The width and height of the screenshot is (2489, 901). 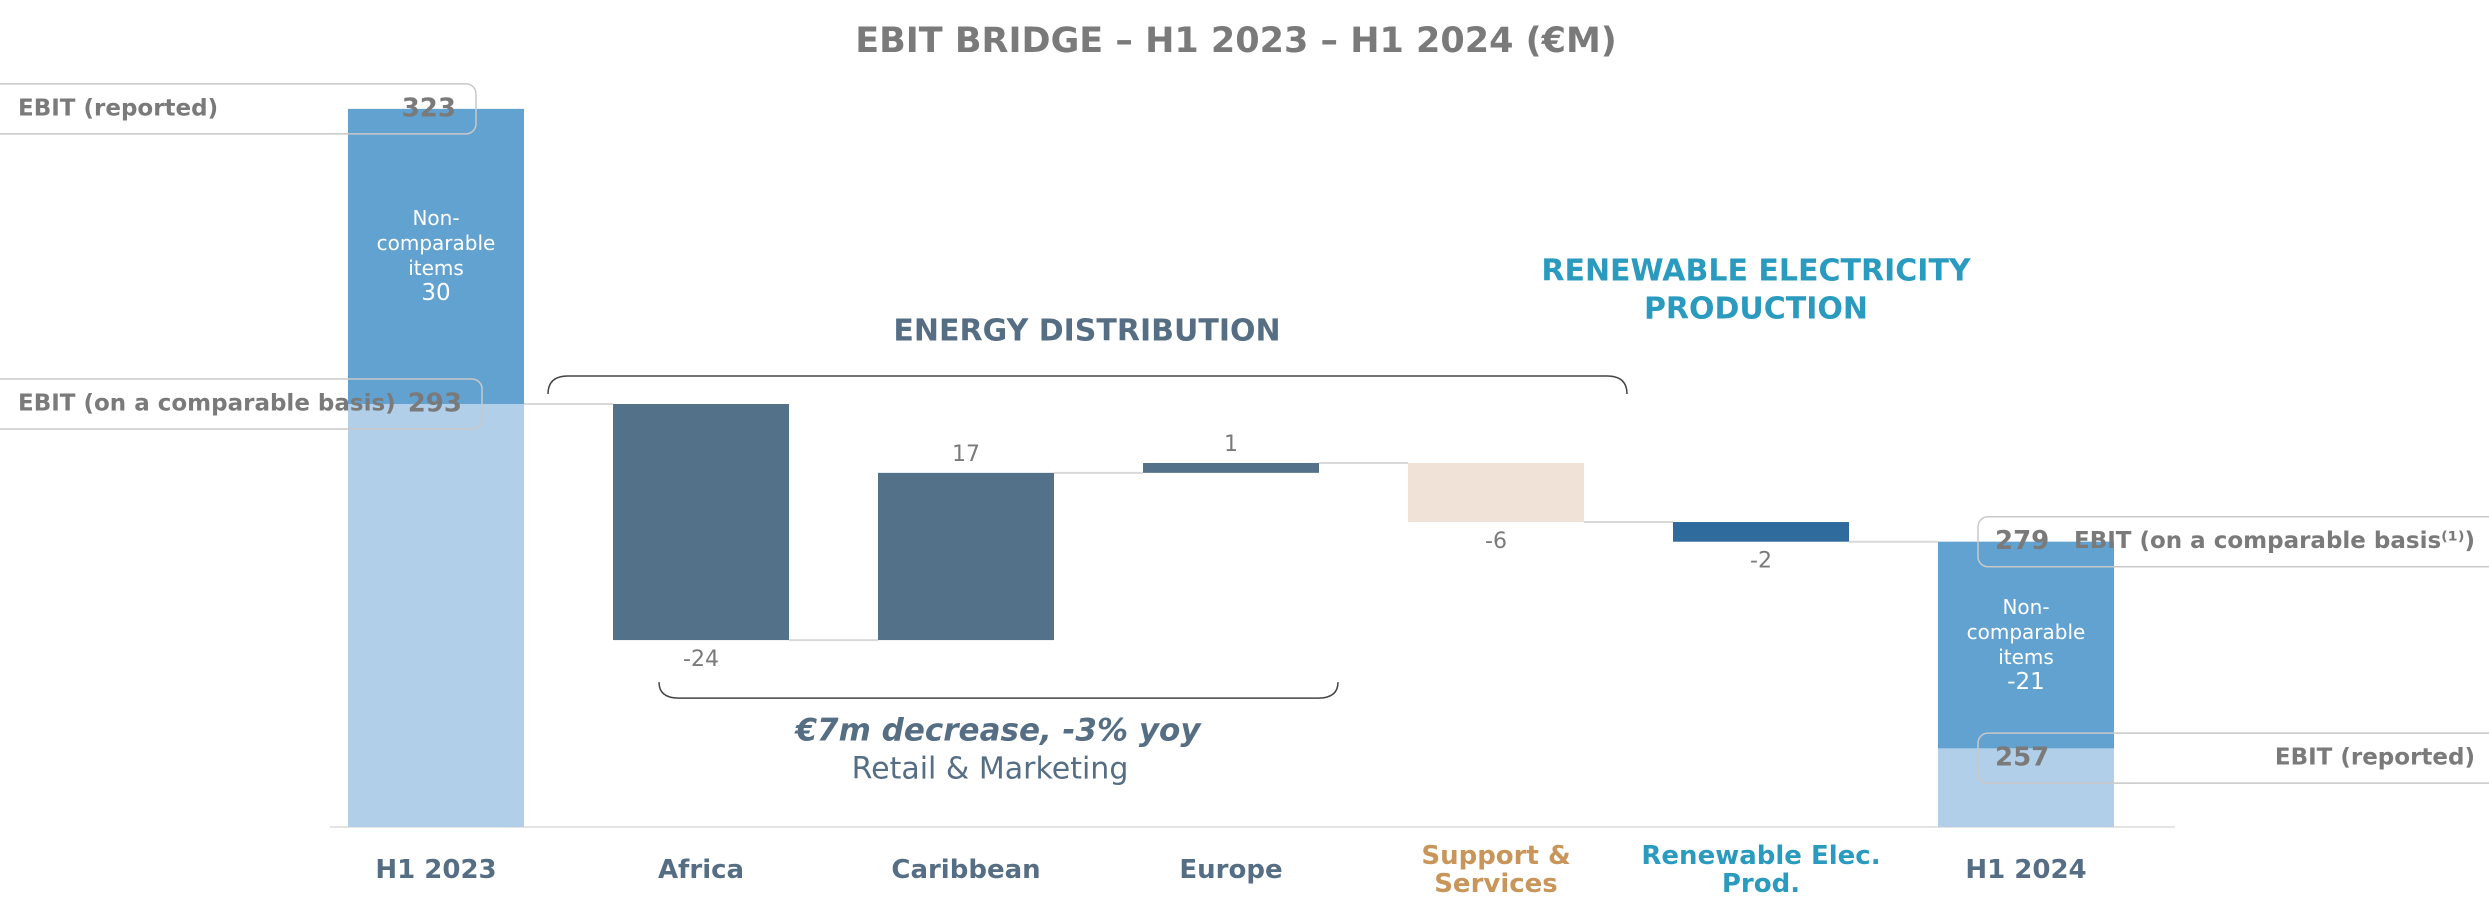 What do you see at coordinates (1761, 561) in the screenshot?
I see `data-label: -2` at bounding box center [1761, 561].